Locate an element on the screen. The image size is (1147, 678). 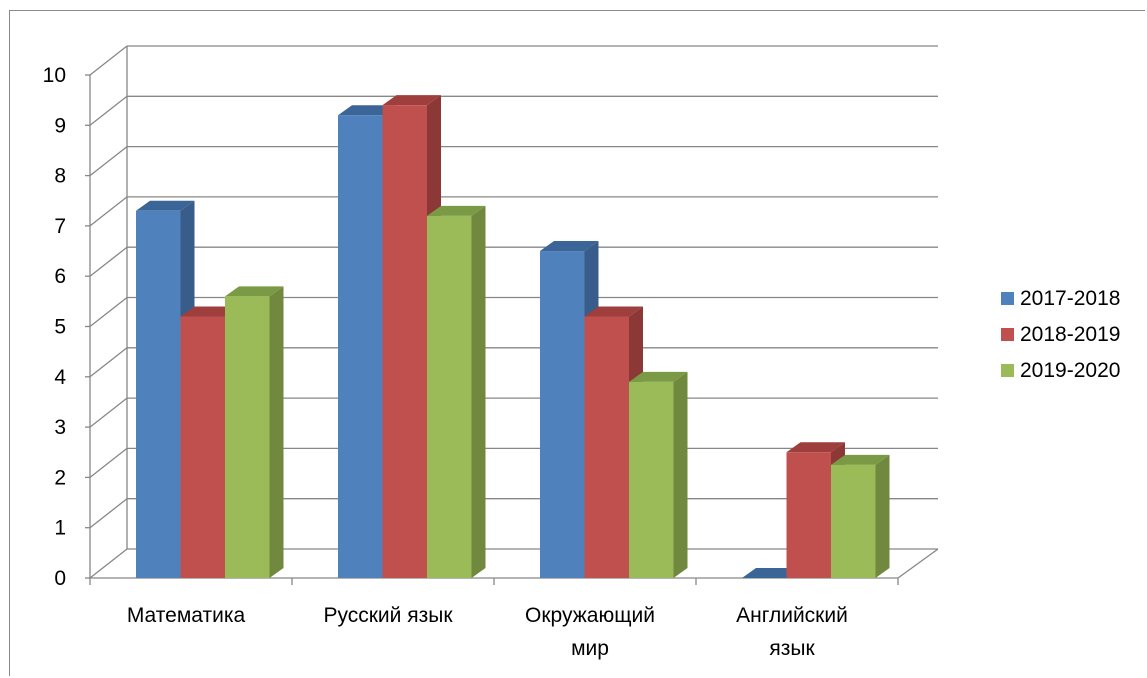
y-tick-label: 10 is located at coordinates (54, 75).